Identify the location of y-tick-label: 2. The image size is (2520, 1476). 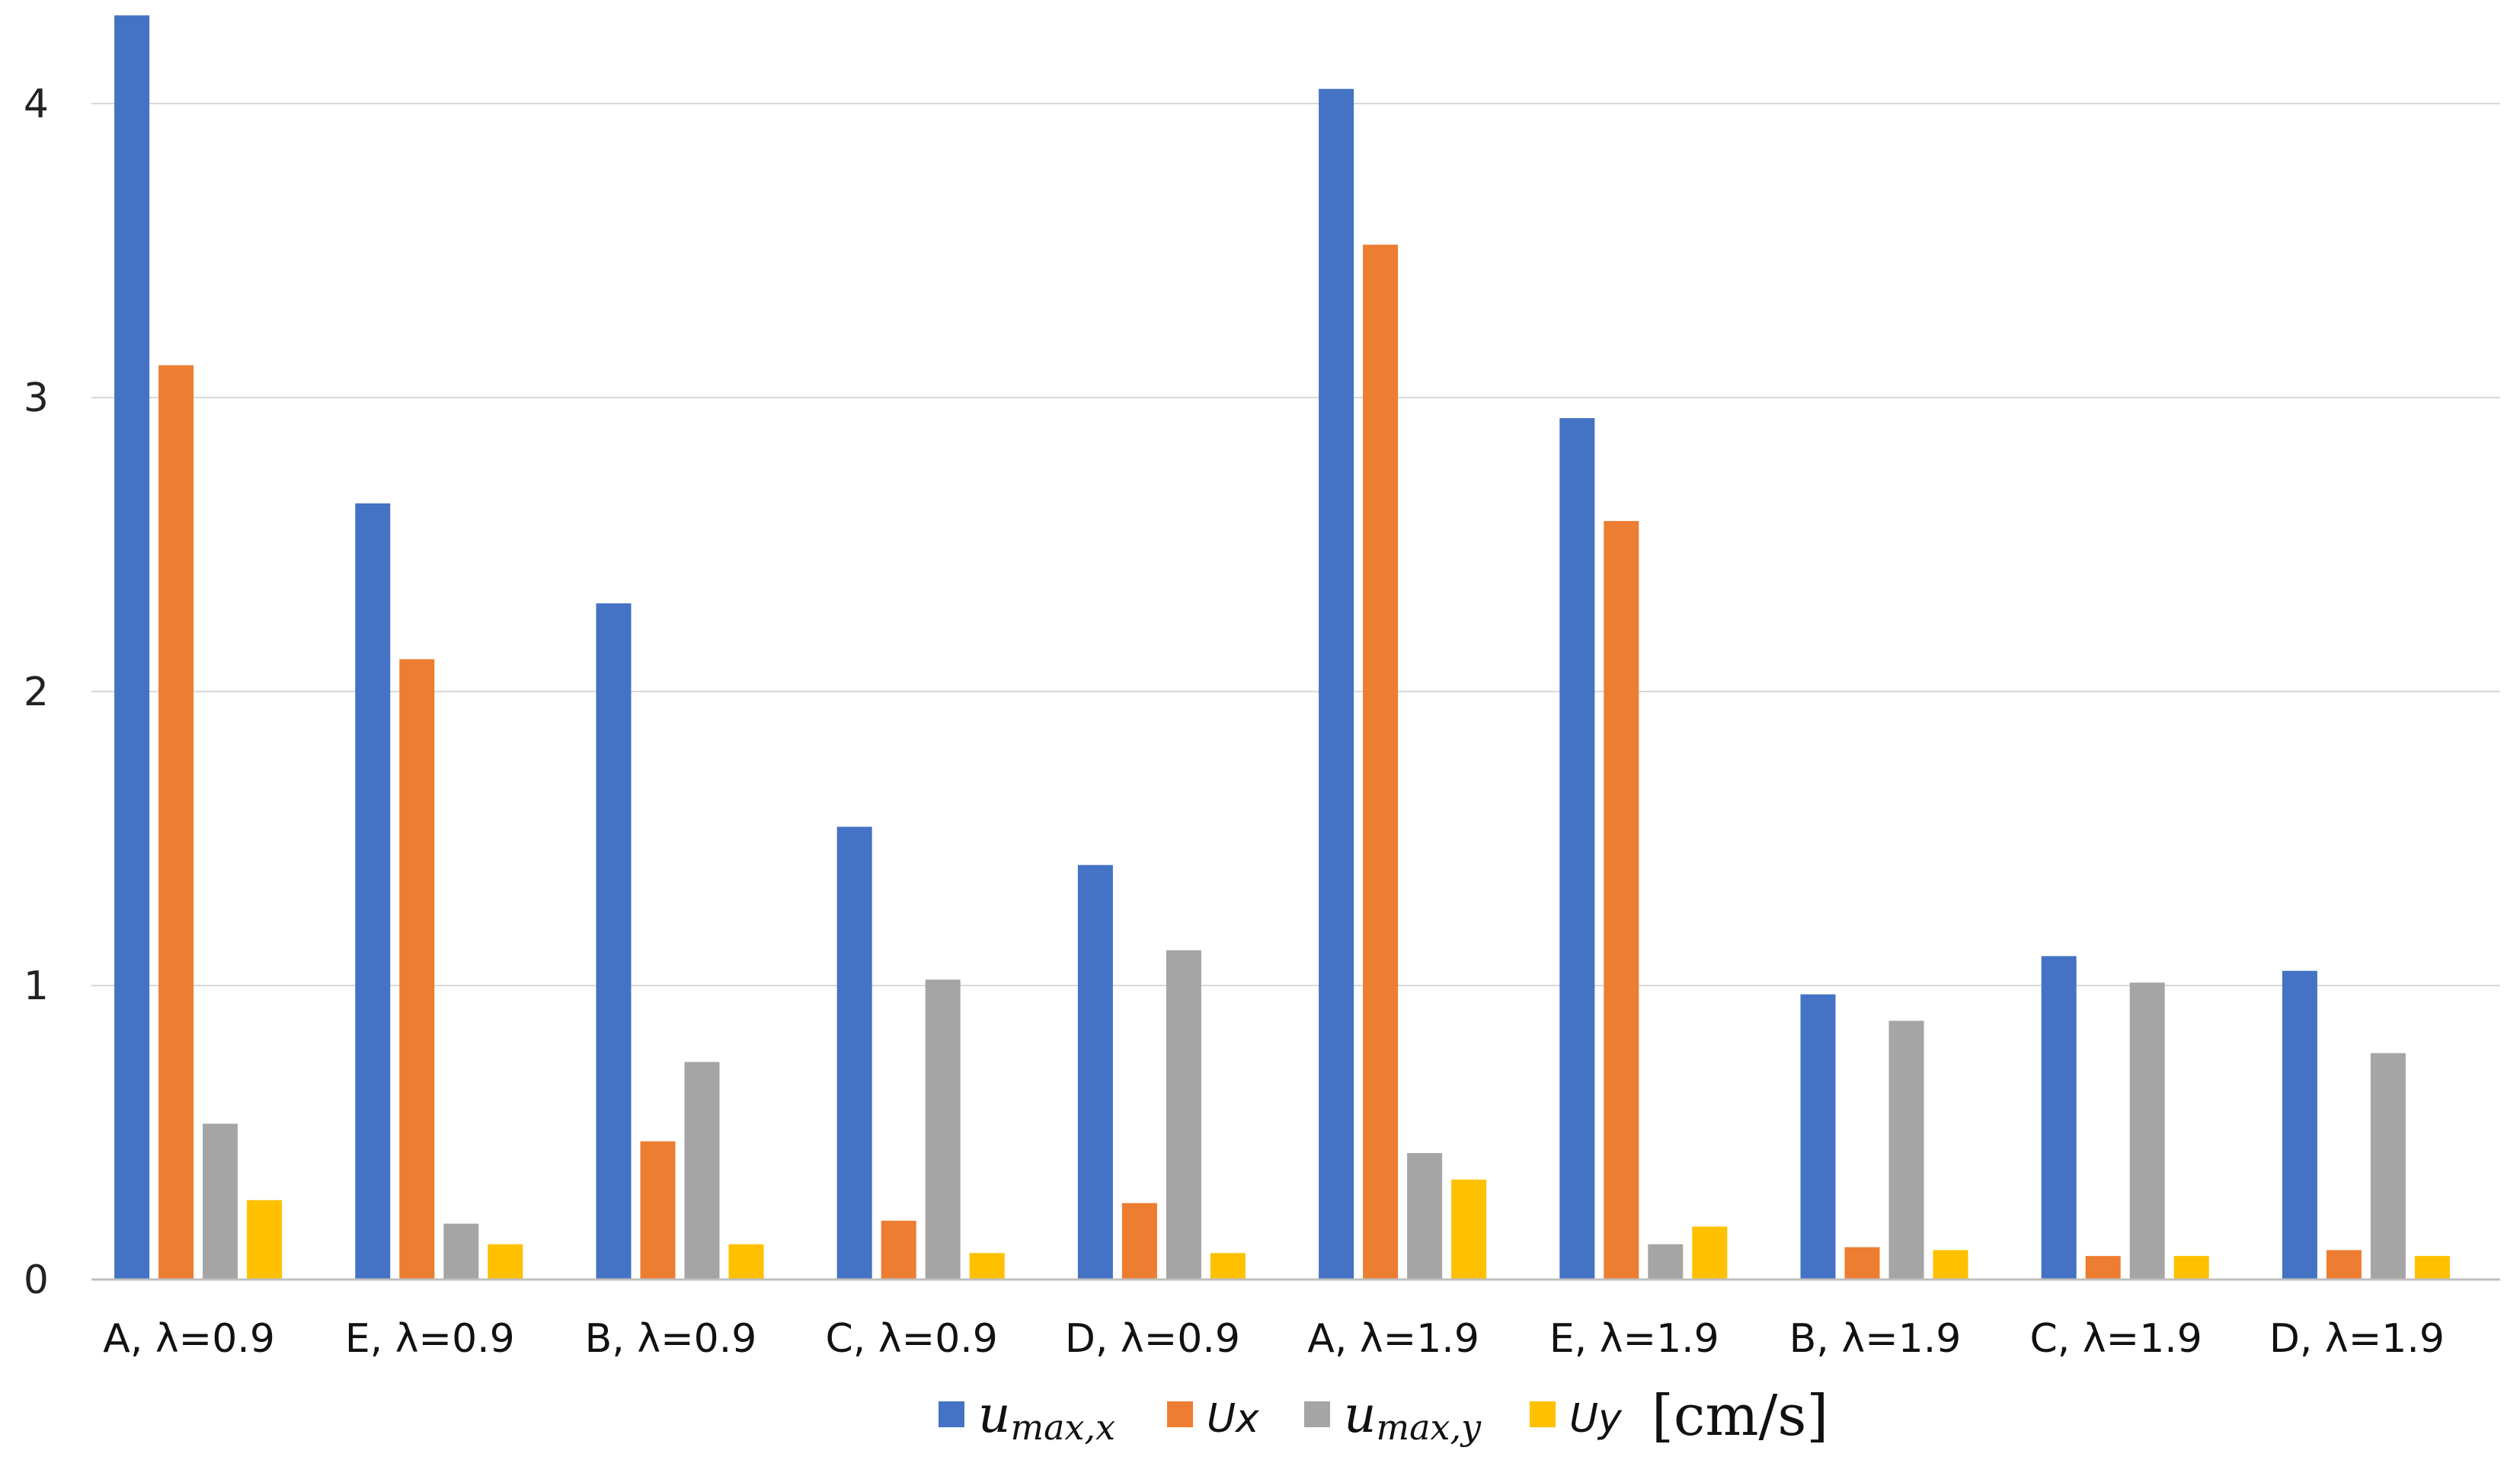
(36, 692).